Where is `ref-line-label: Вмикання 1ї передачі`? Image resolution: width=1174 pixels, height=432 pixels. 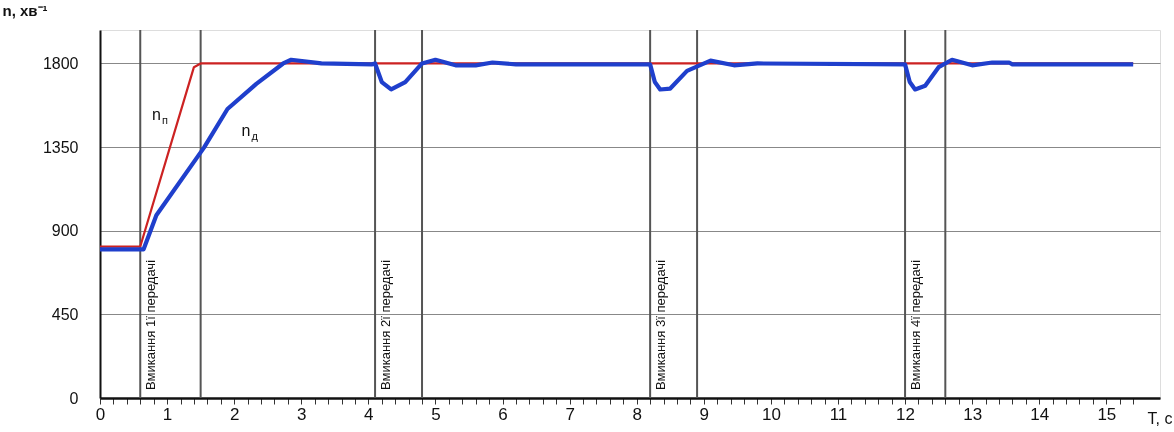 ref-line-label: Вмикання 1ї передачі is located at coordinates (151, 324).